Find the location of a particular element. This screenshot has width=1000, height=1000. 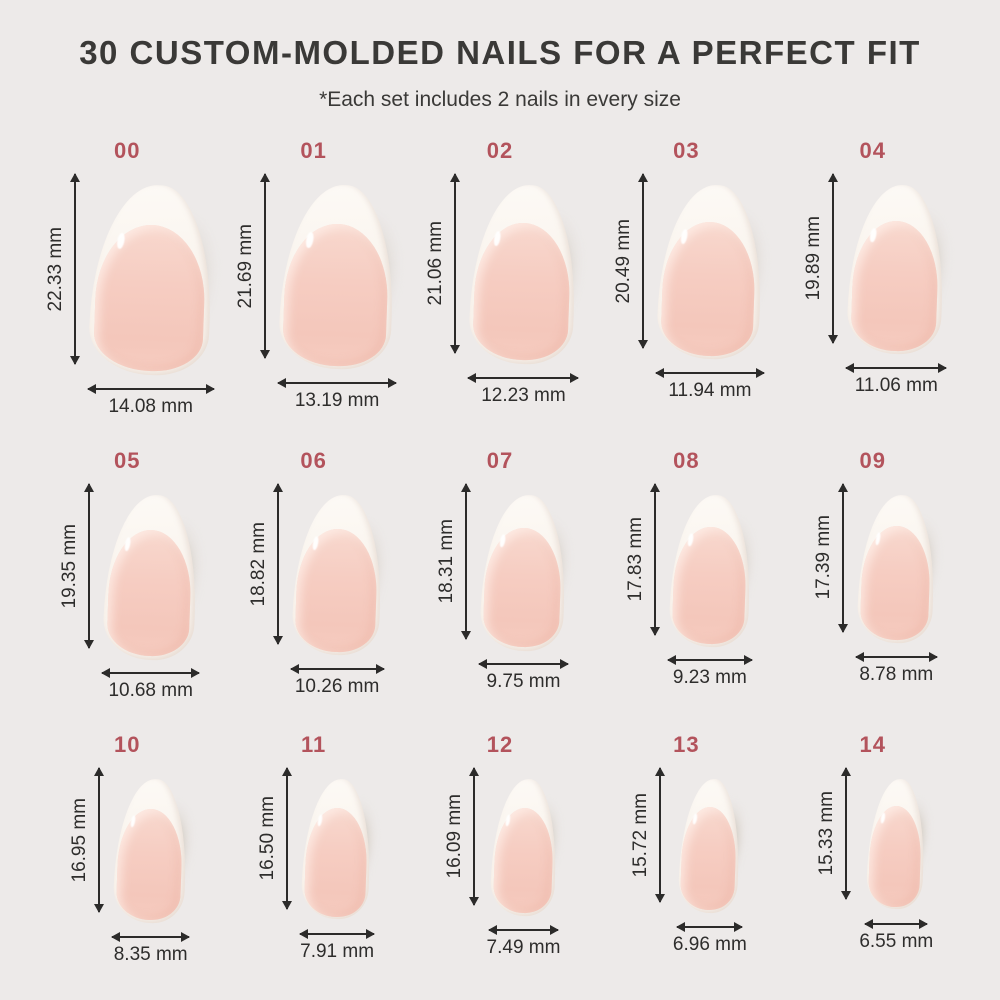

size-number: 04 is located at coordinates (873, 150).